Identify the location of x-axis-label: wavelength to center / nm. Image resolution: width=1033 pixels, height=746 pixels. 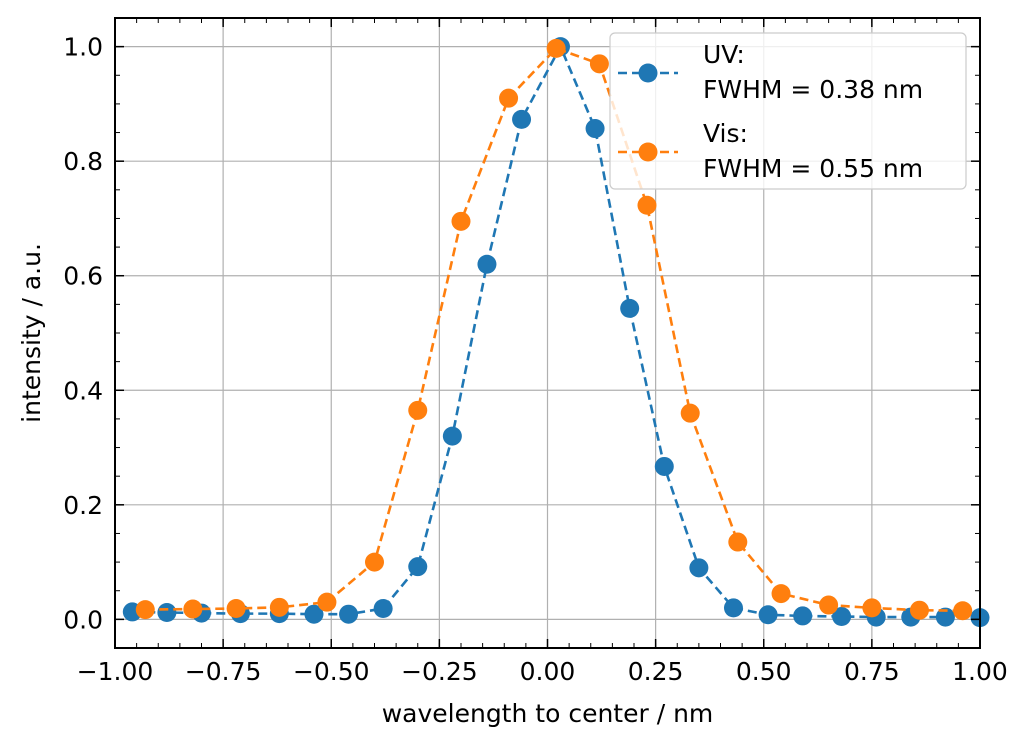
(548, 713).